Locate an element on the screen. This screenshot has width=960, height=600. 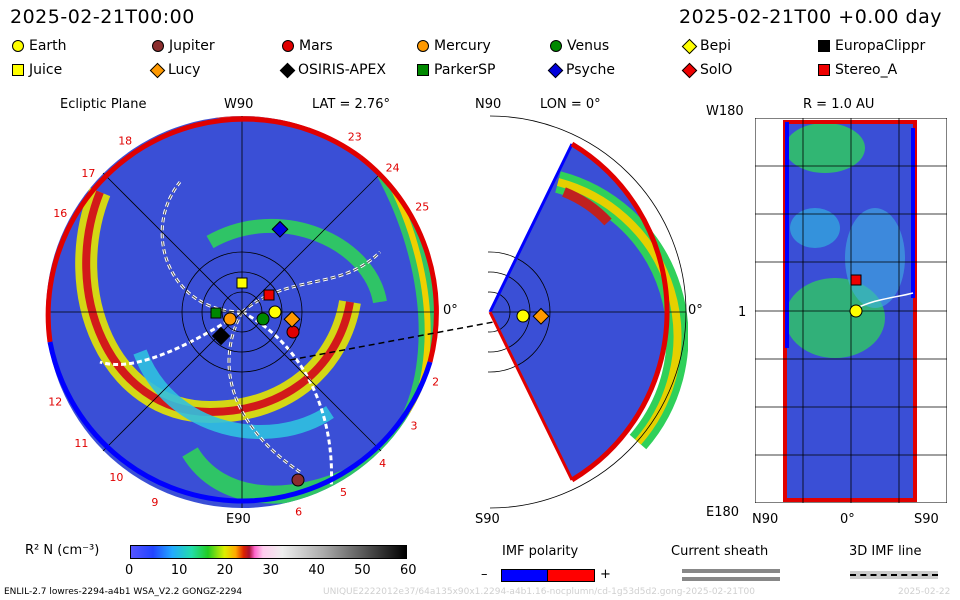
earth-marker is located at coordinates (275, 312).